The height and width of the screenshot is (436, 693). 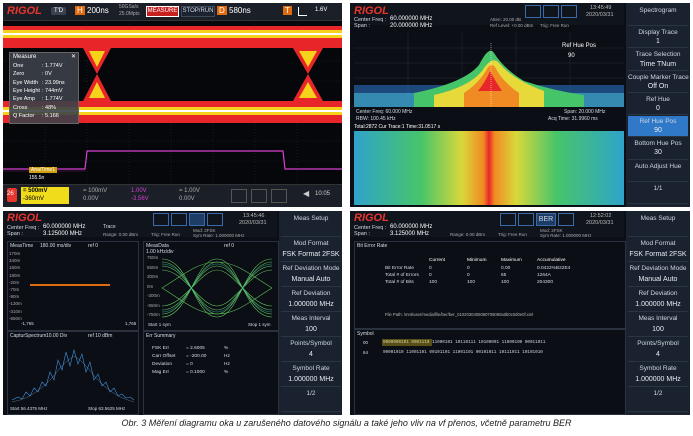 I want to click on fsk-view-icon, so click(x=179, y=219).